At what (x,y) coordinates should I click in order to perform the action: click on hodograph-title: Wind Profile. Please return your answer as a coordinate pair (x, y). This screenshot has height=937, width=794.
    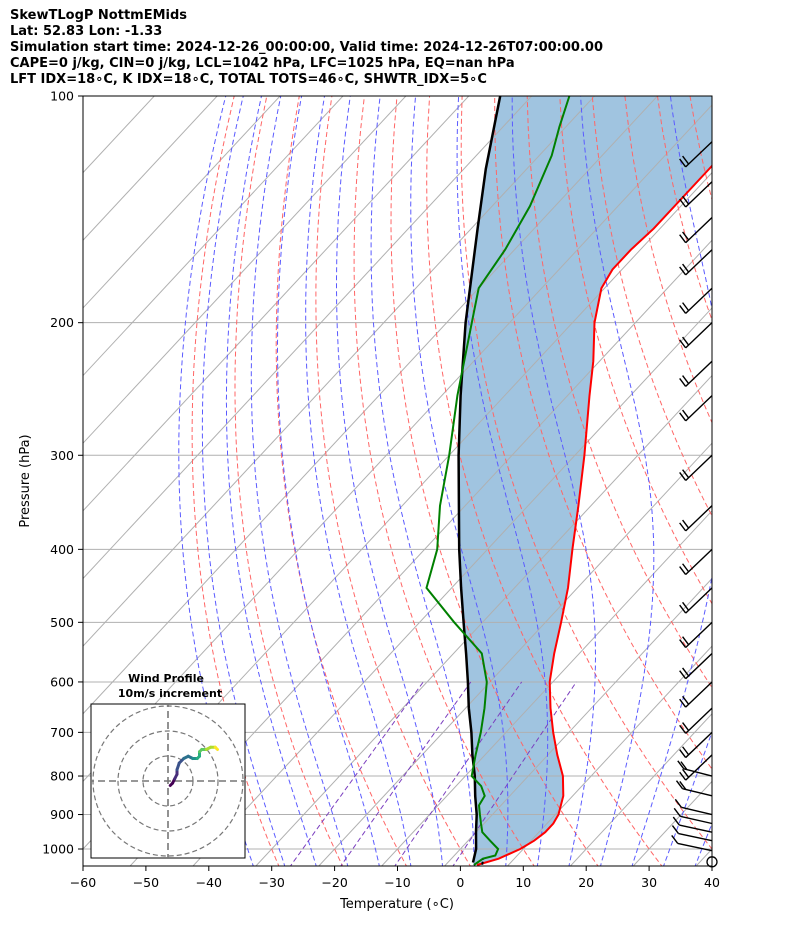
    Looking at the image, I should click on (166, 678).